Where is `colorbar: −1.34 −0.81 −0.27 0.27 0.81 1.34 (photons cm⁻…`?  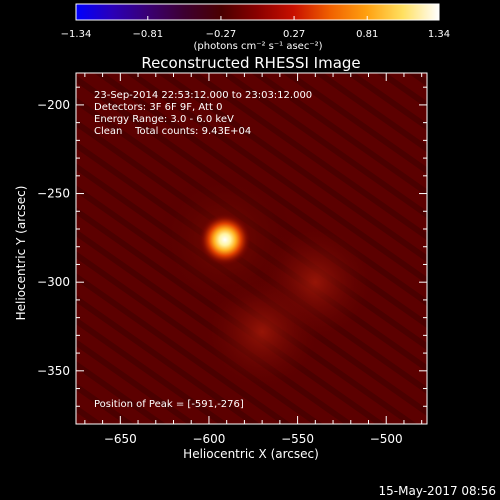
colorbar: −1.34 −0.81 −0.27 0.27 0.81 1.34 (photons cm⁻… is located at coordinates (255, 27).